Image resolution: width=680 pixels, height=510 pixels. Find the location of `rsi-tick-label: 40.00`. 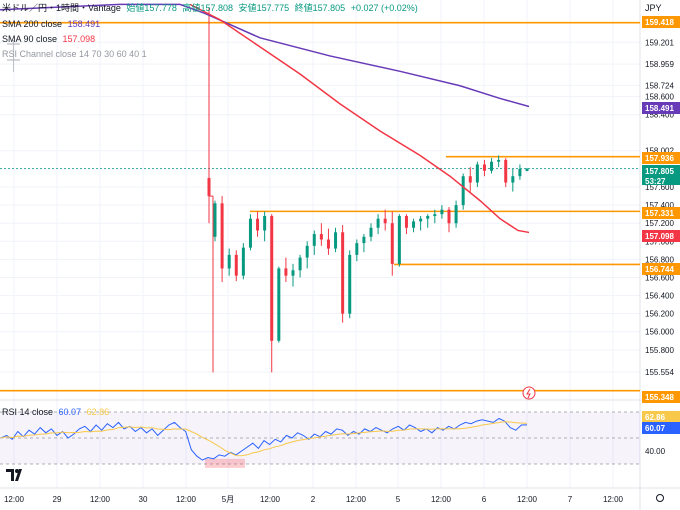

rsi-tick-label: 40.00 is located at coordinates (655, 451).